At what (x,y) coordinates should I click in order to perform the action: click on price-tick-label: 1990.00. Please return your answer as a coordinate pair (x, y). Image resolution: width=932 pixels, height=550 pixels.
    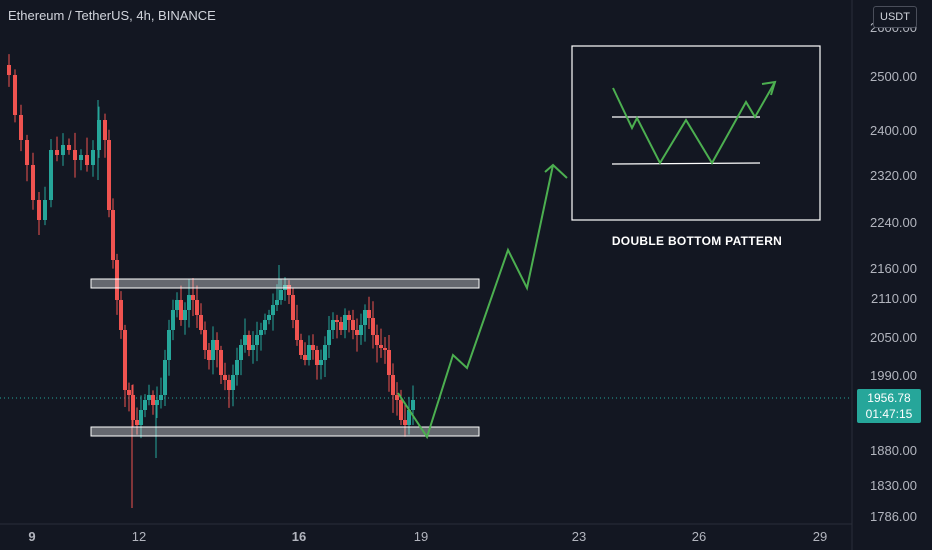
    Looking at the image, I should click on (893, 375).